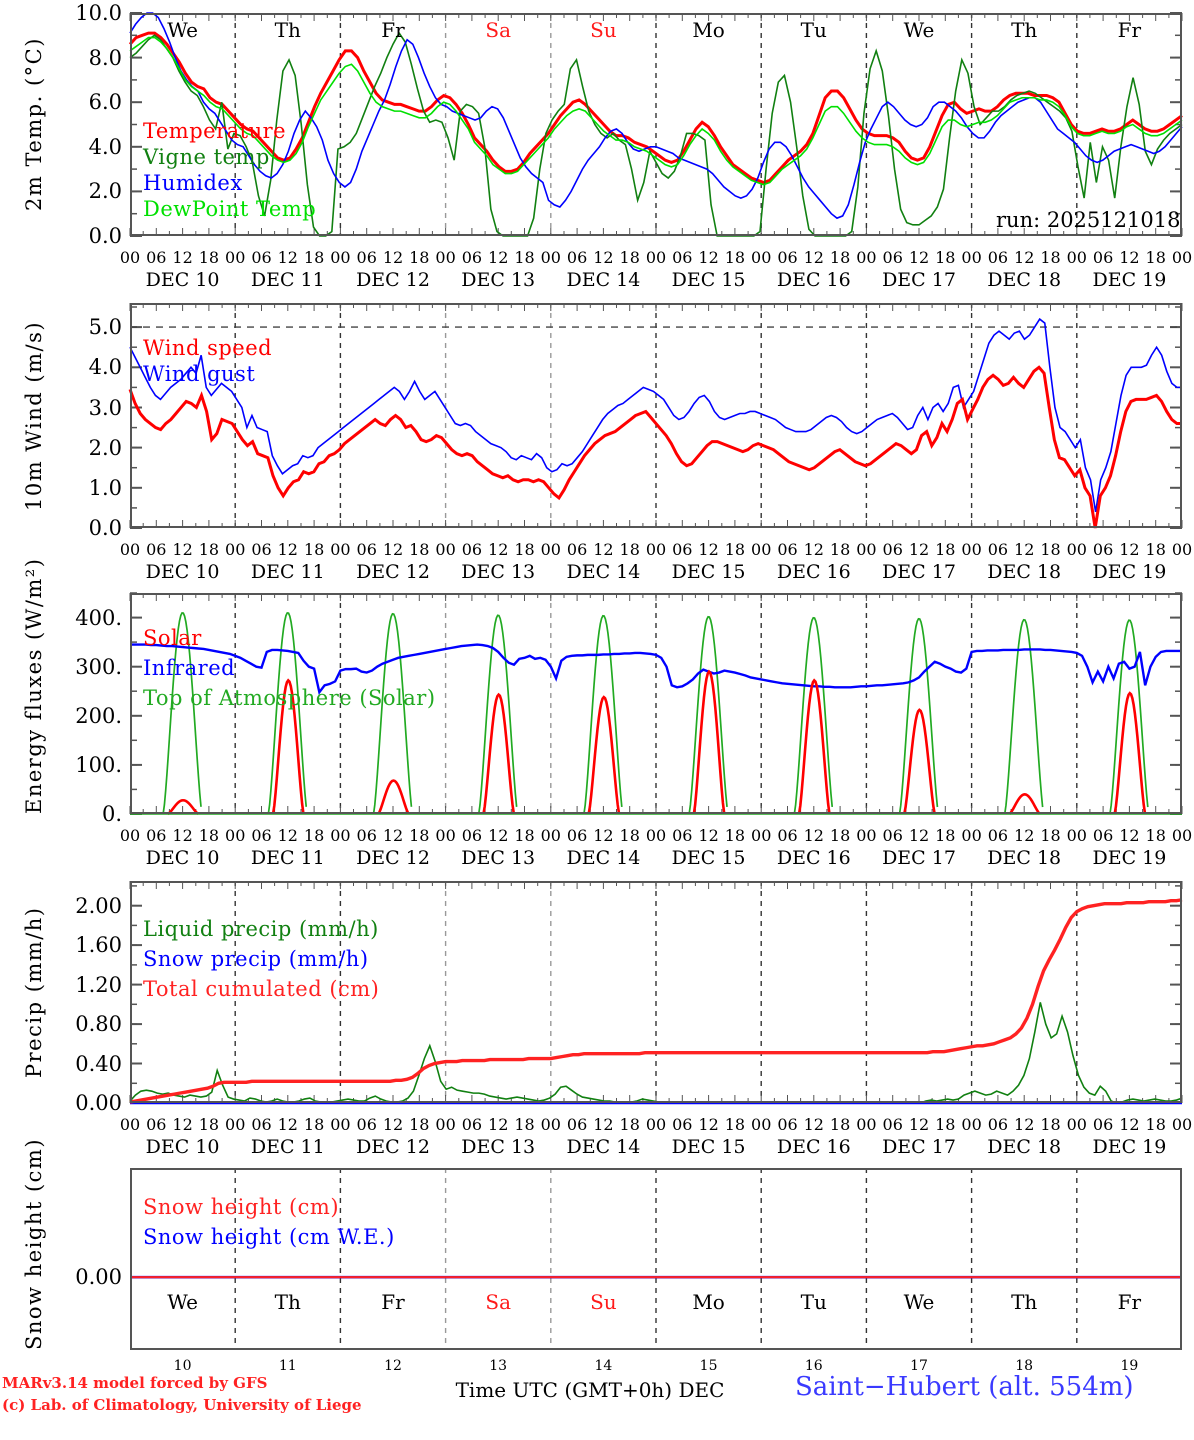  What do you see at coordinates (34, 1243) in the screenshot?
I see `snow-height-y-axis-label: Snow height (cm)` at bounding box center [34, 1243].